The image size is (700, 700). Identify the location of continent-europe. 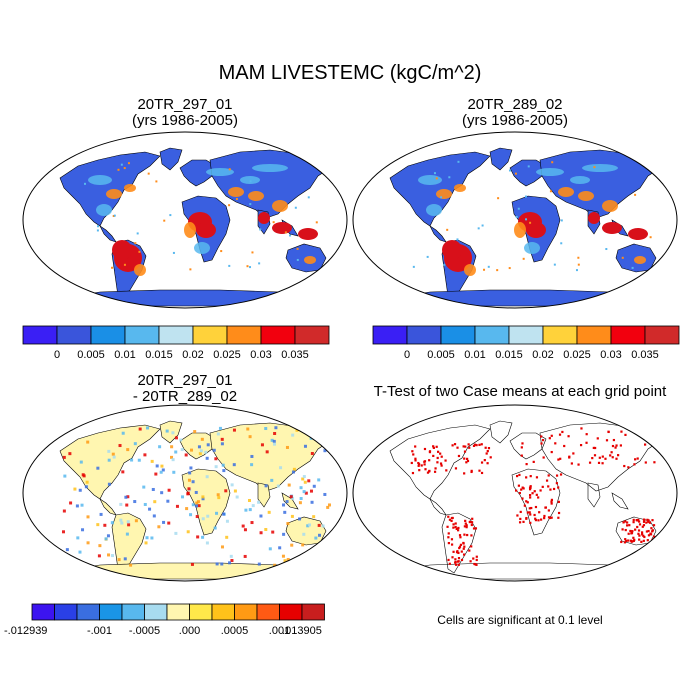
(528, 173).